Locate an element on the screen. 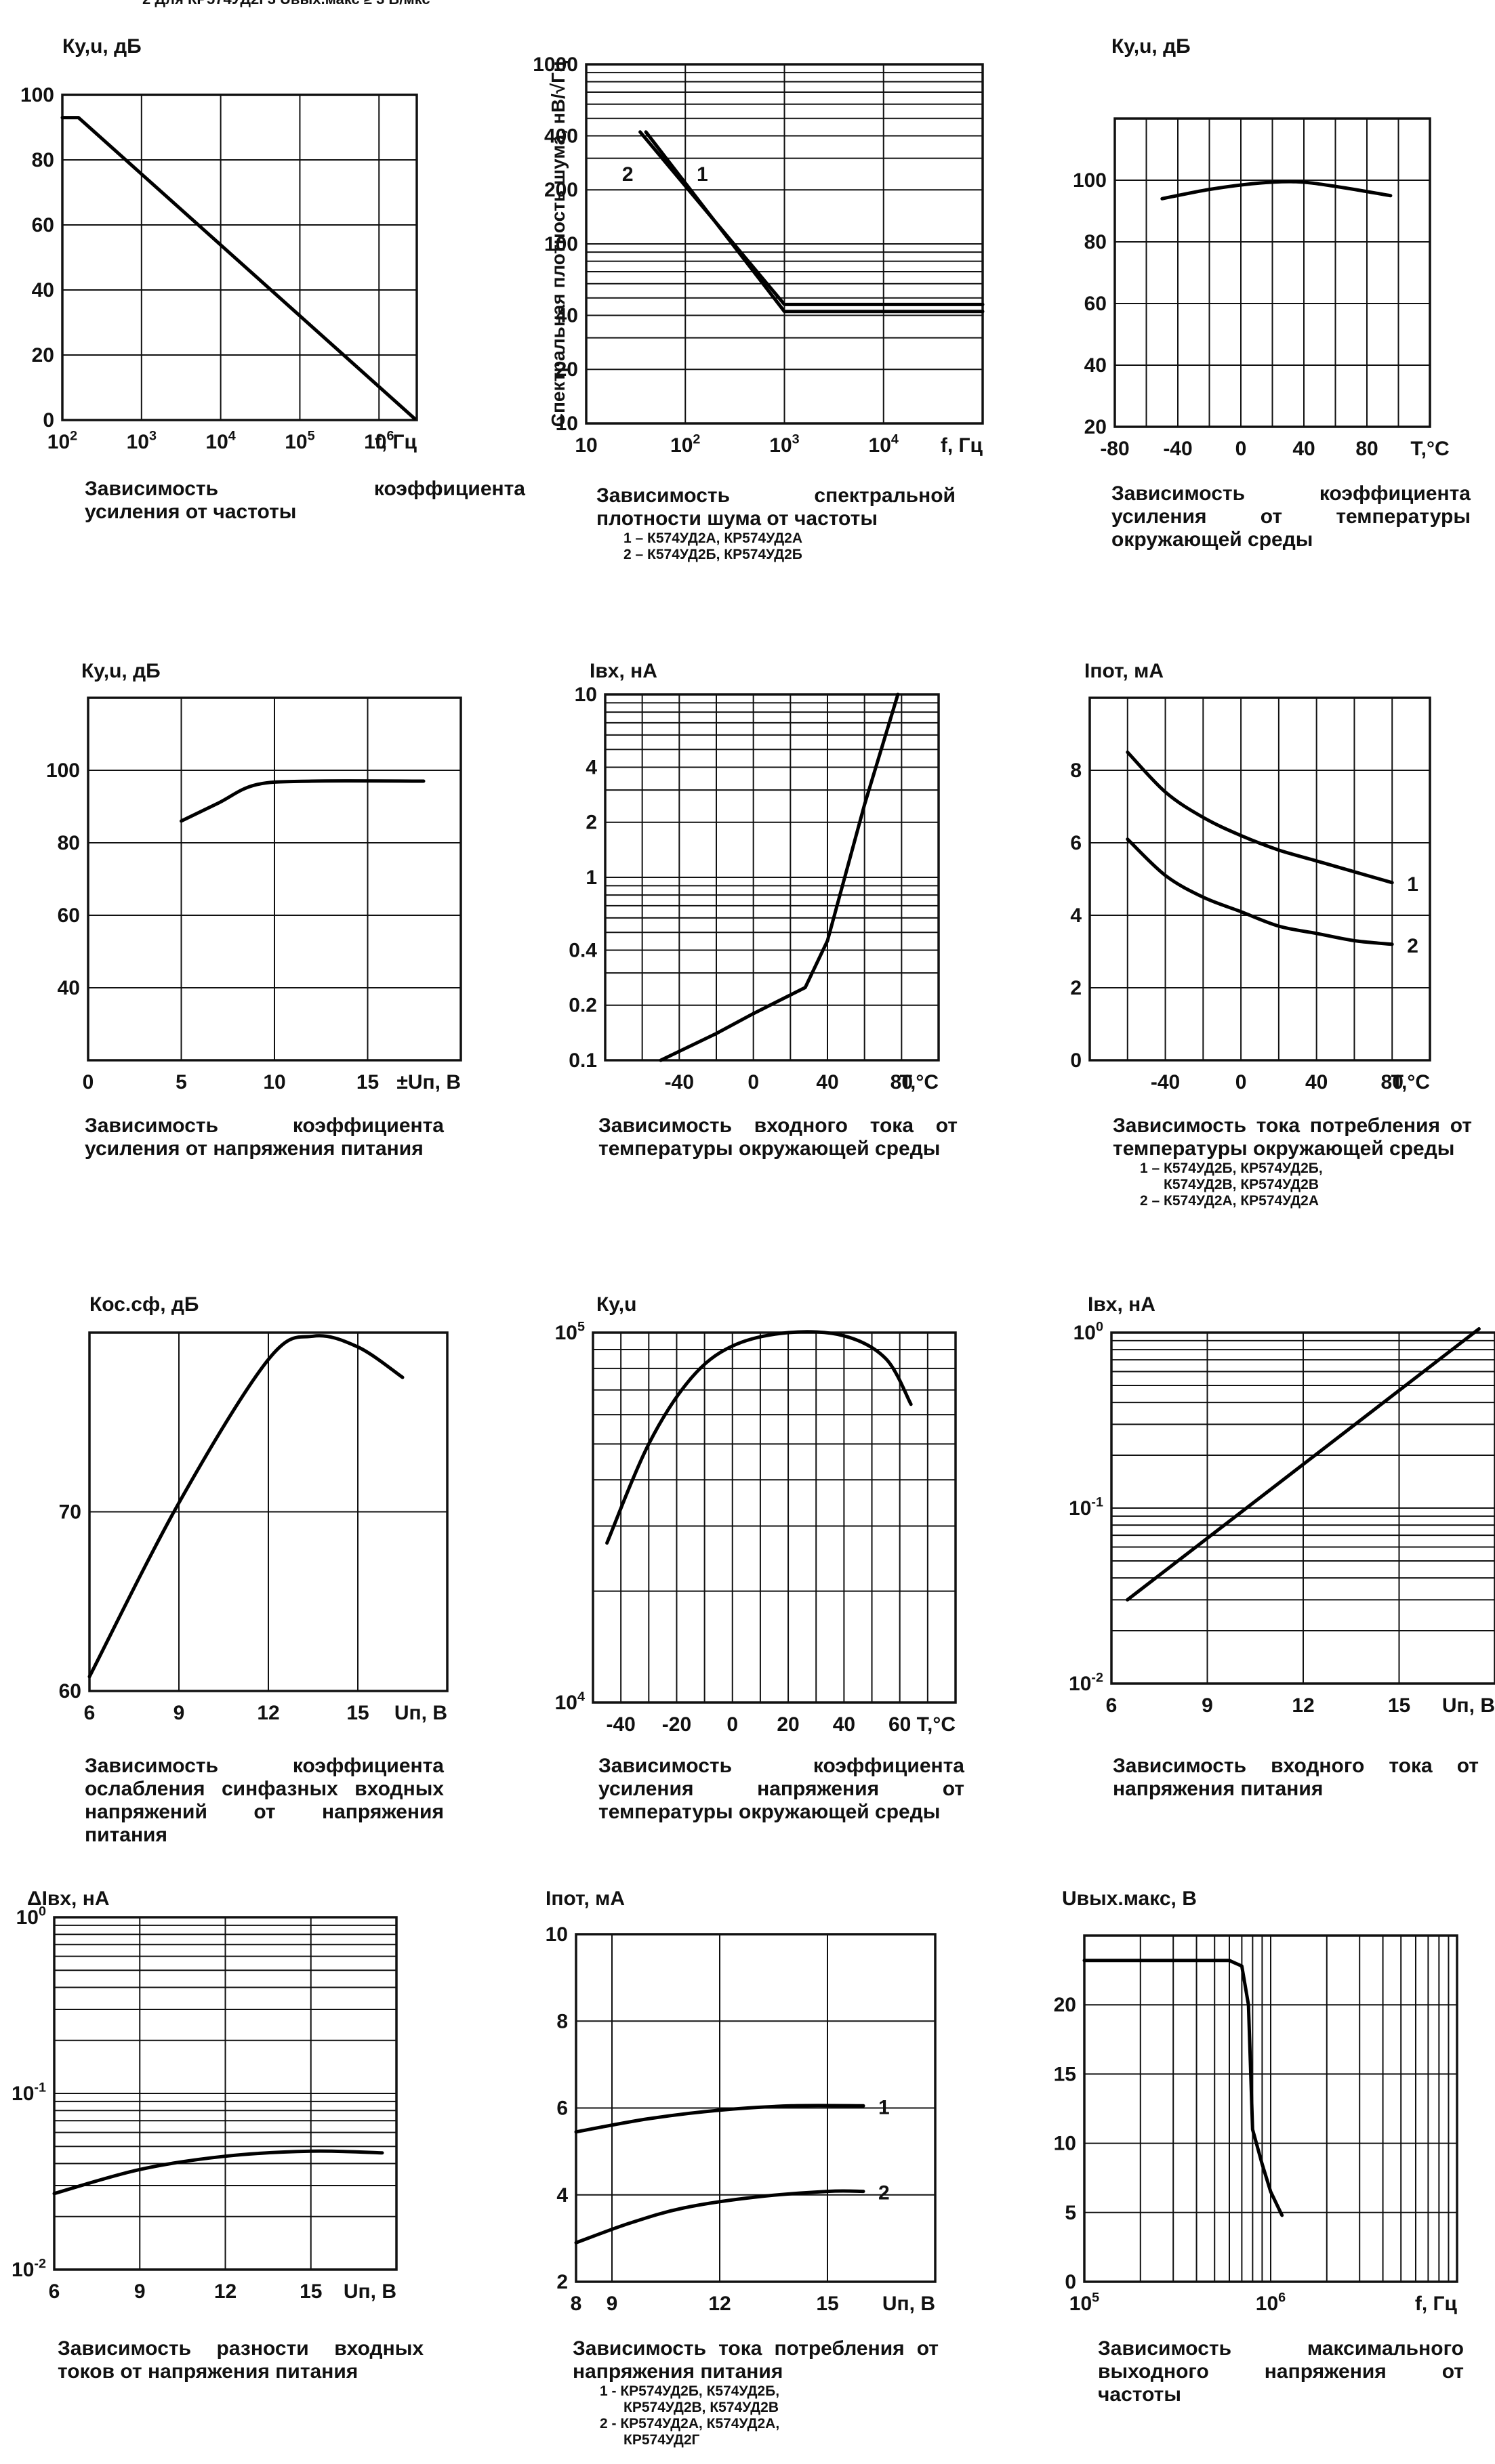 This screenshot has height=2464, width=1495. x-tick-label: 10³ is located at coordinates (784, 444).